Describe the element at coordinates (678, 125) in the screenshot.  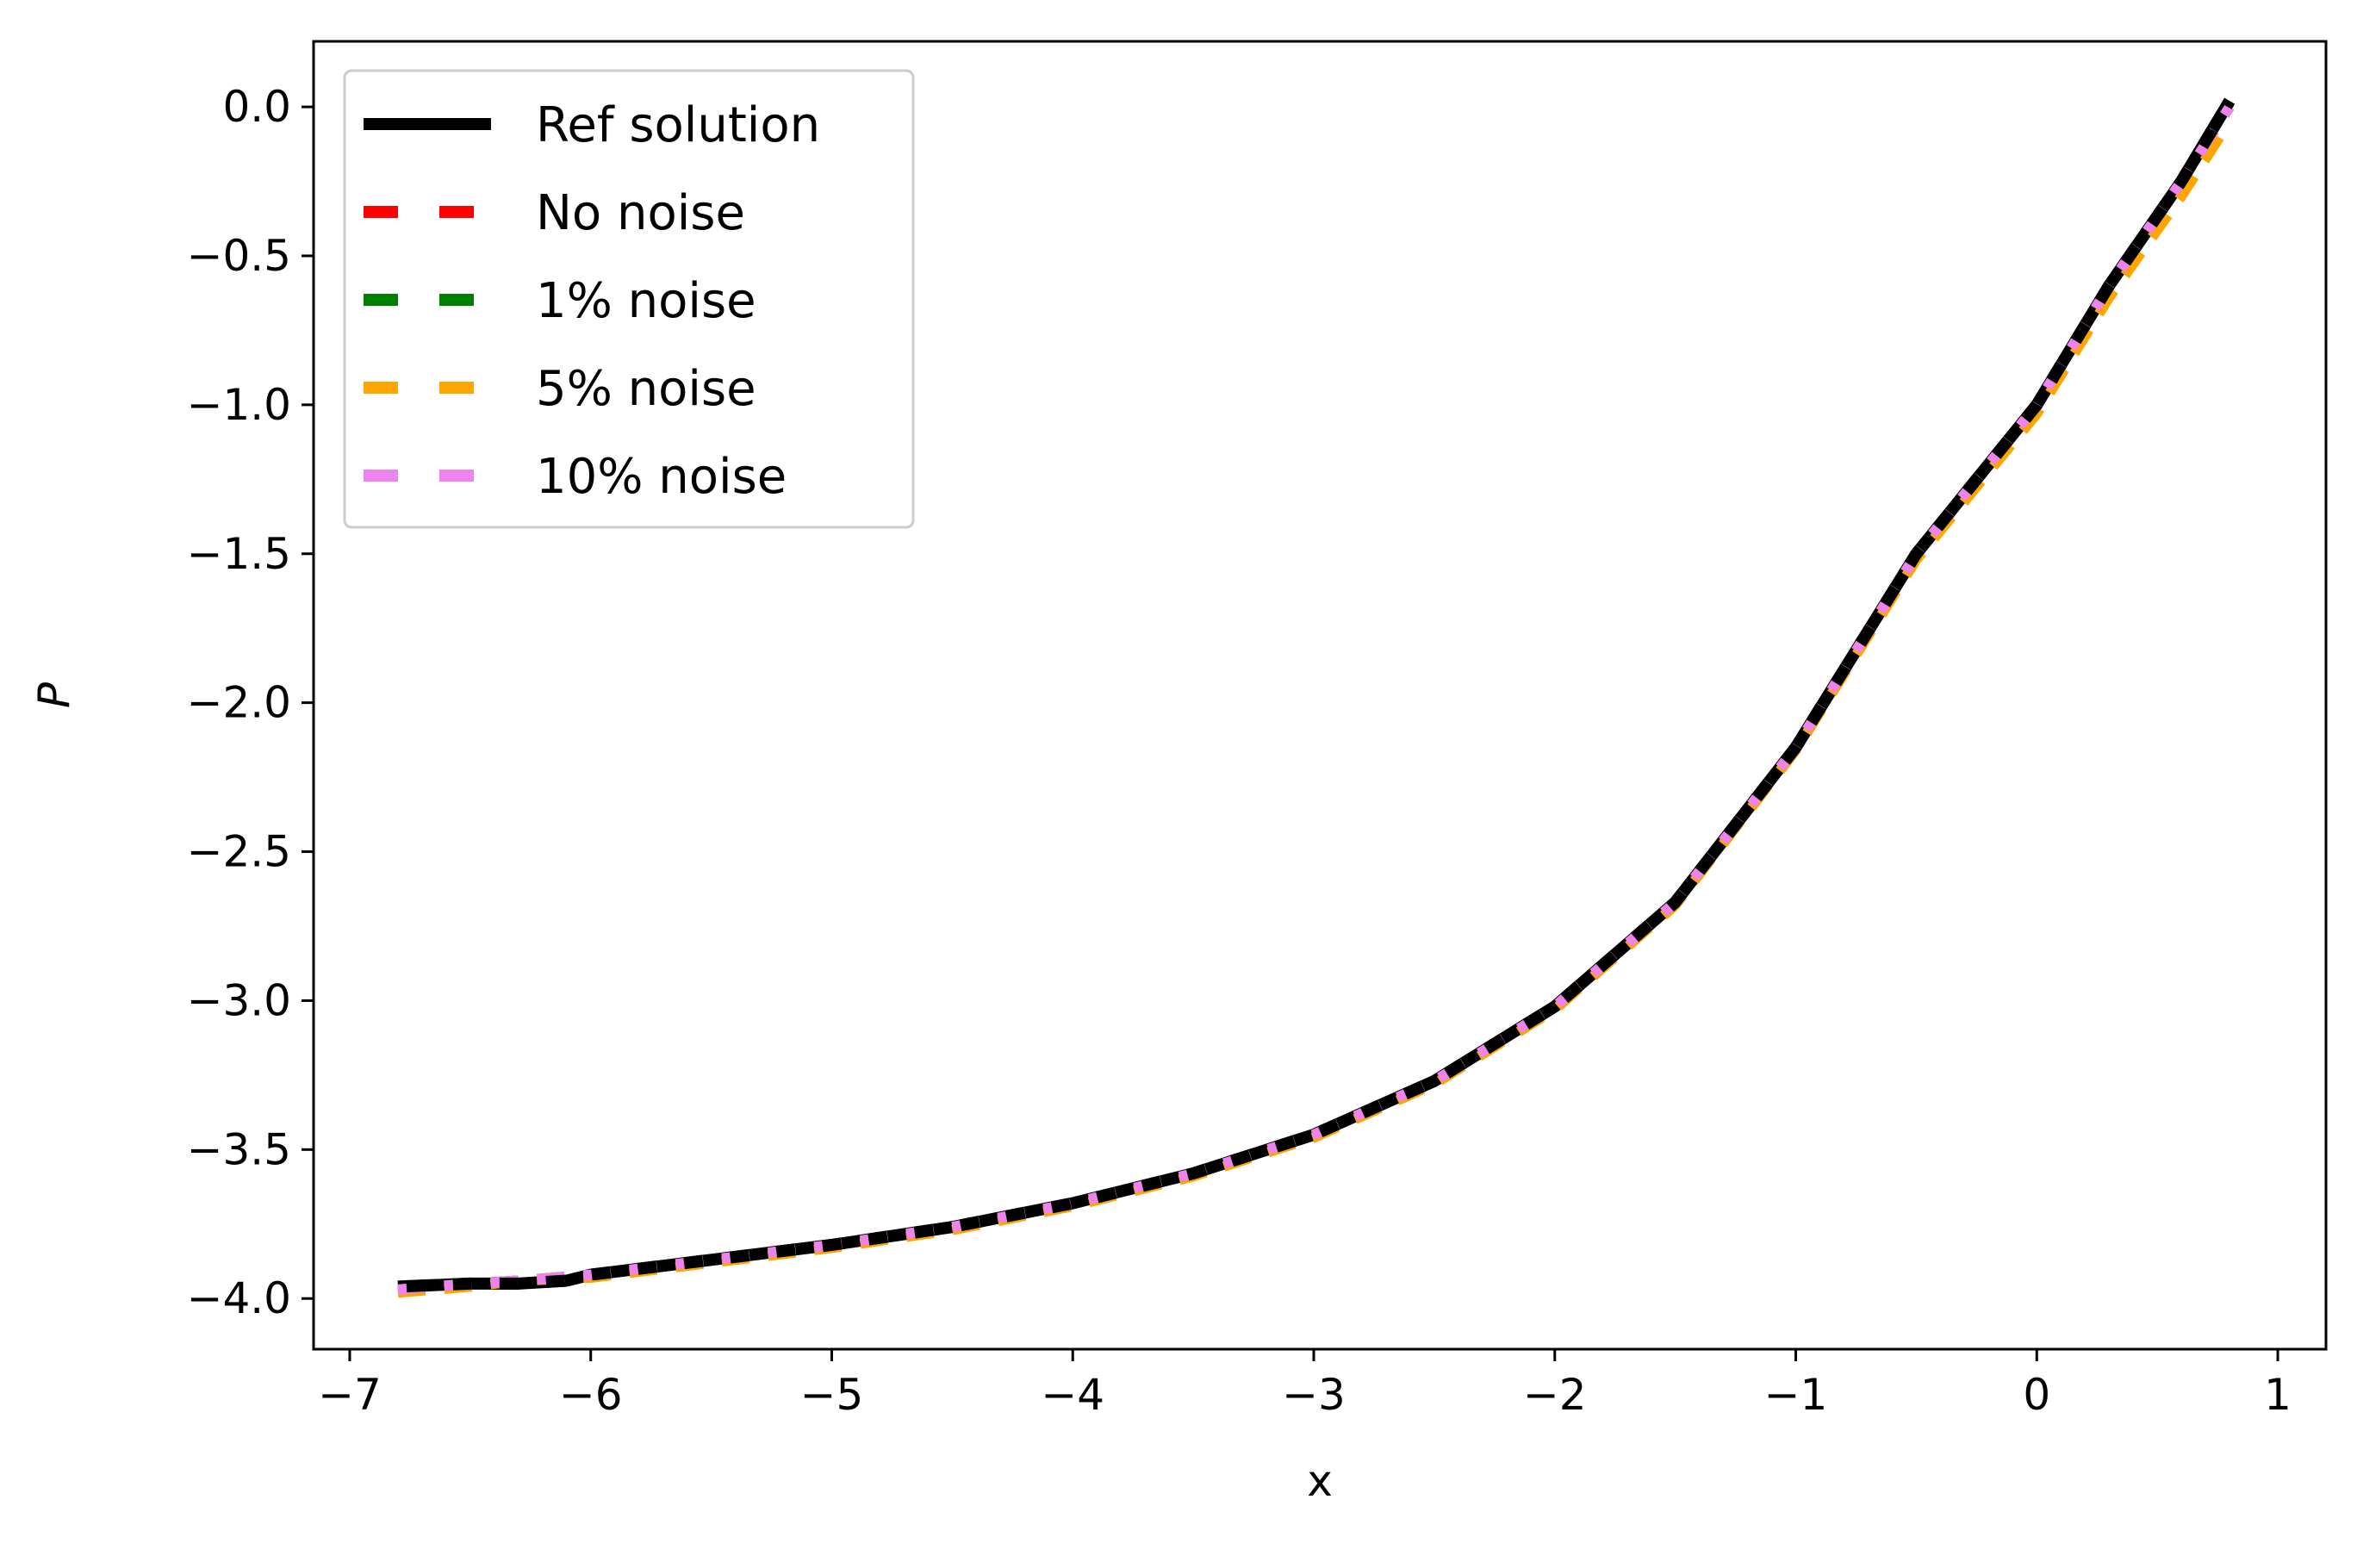
I see `legend-label: Ref solution` at that location.